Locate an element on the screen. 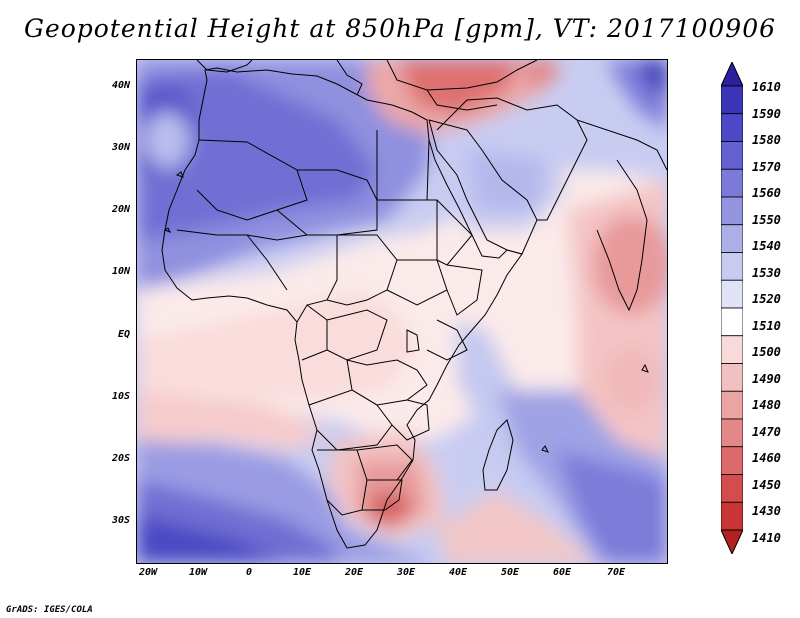 Image resolution: width=800 pixels, height=618 pixels. colorbar-label: 1410 is located at coordinates (766, 538).